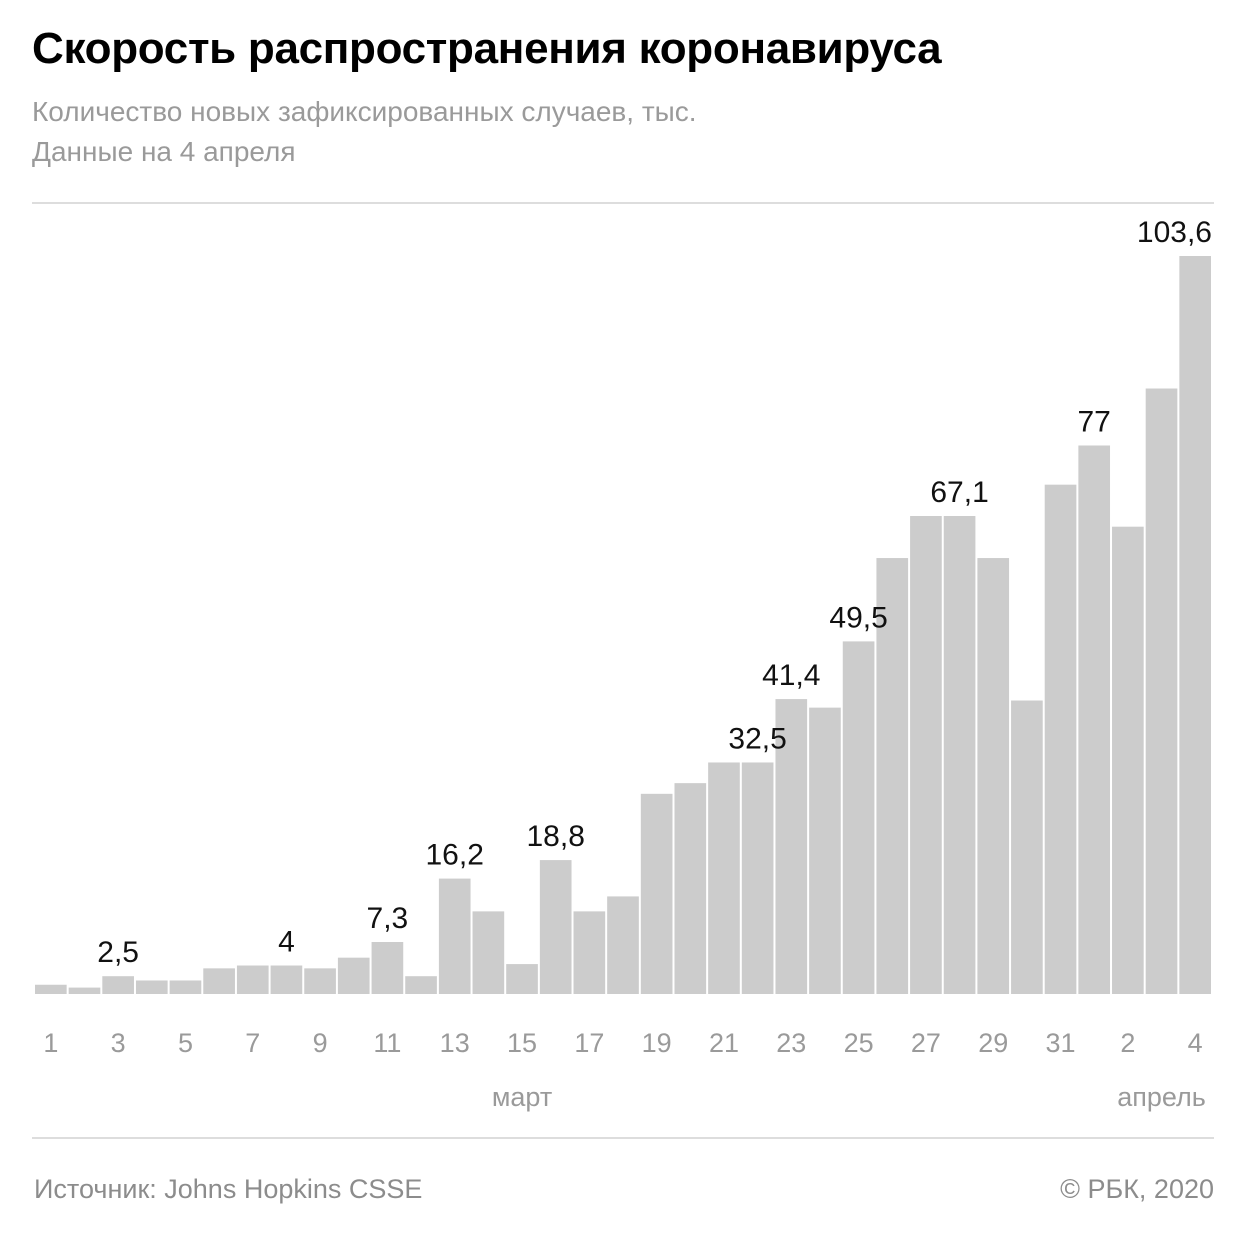  Describe the element at coordinates (50, 1043) in the screenshot. I see `x-tick-label: 1` at that location.